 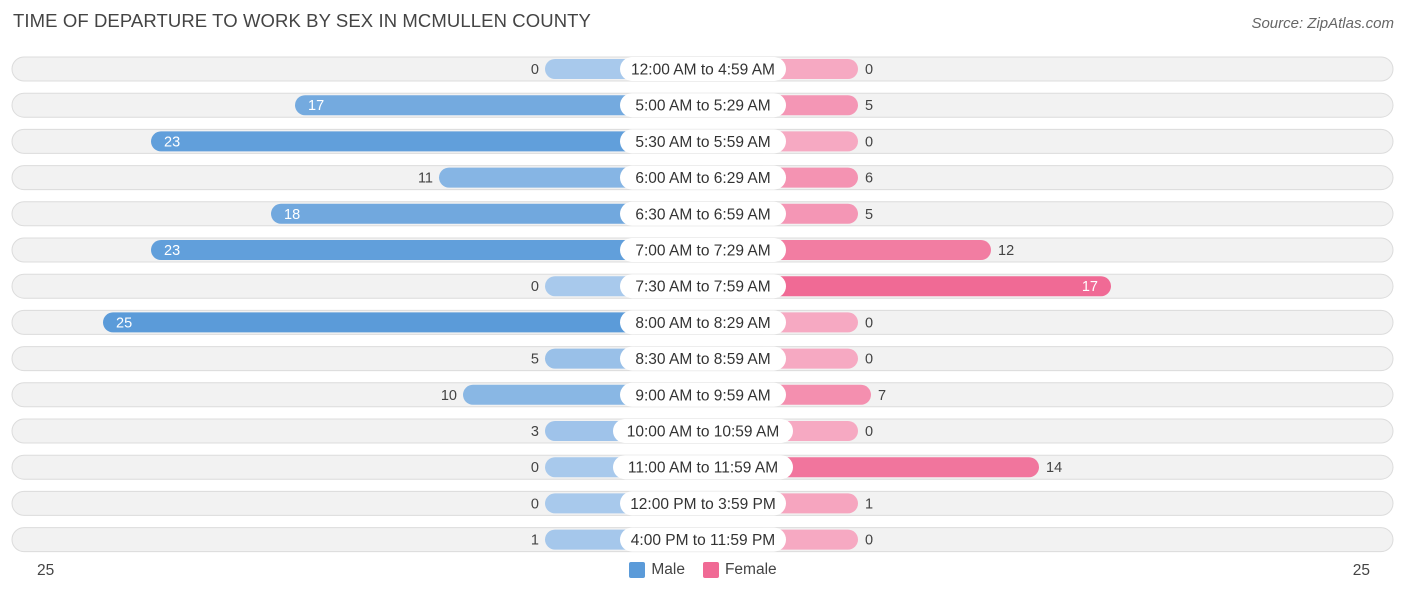 I want to click on category-label: 11:00 AM to 11:59 AM, so click(x=703, y=468).